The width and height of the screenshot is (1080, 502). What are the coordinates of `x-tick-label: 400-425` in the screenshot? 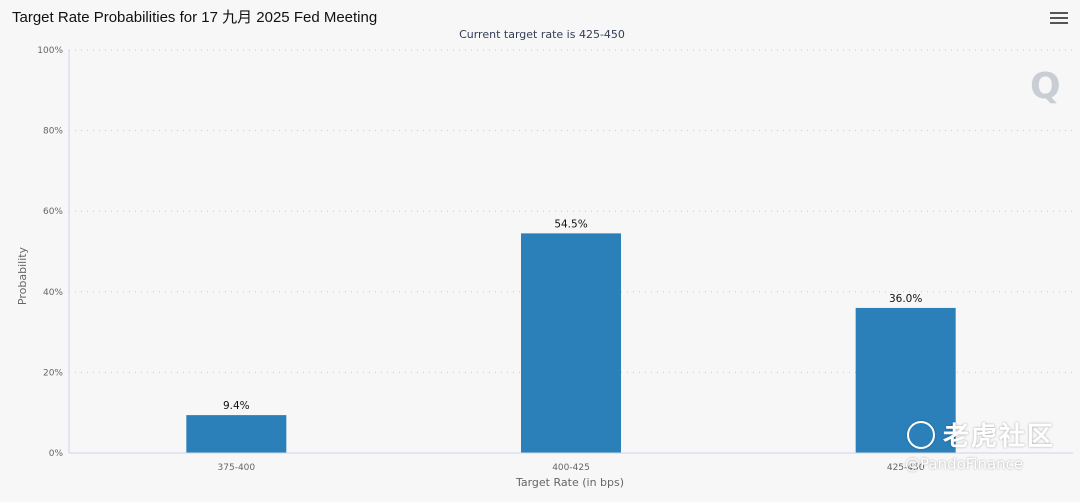 It's located at (571, 468).